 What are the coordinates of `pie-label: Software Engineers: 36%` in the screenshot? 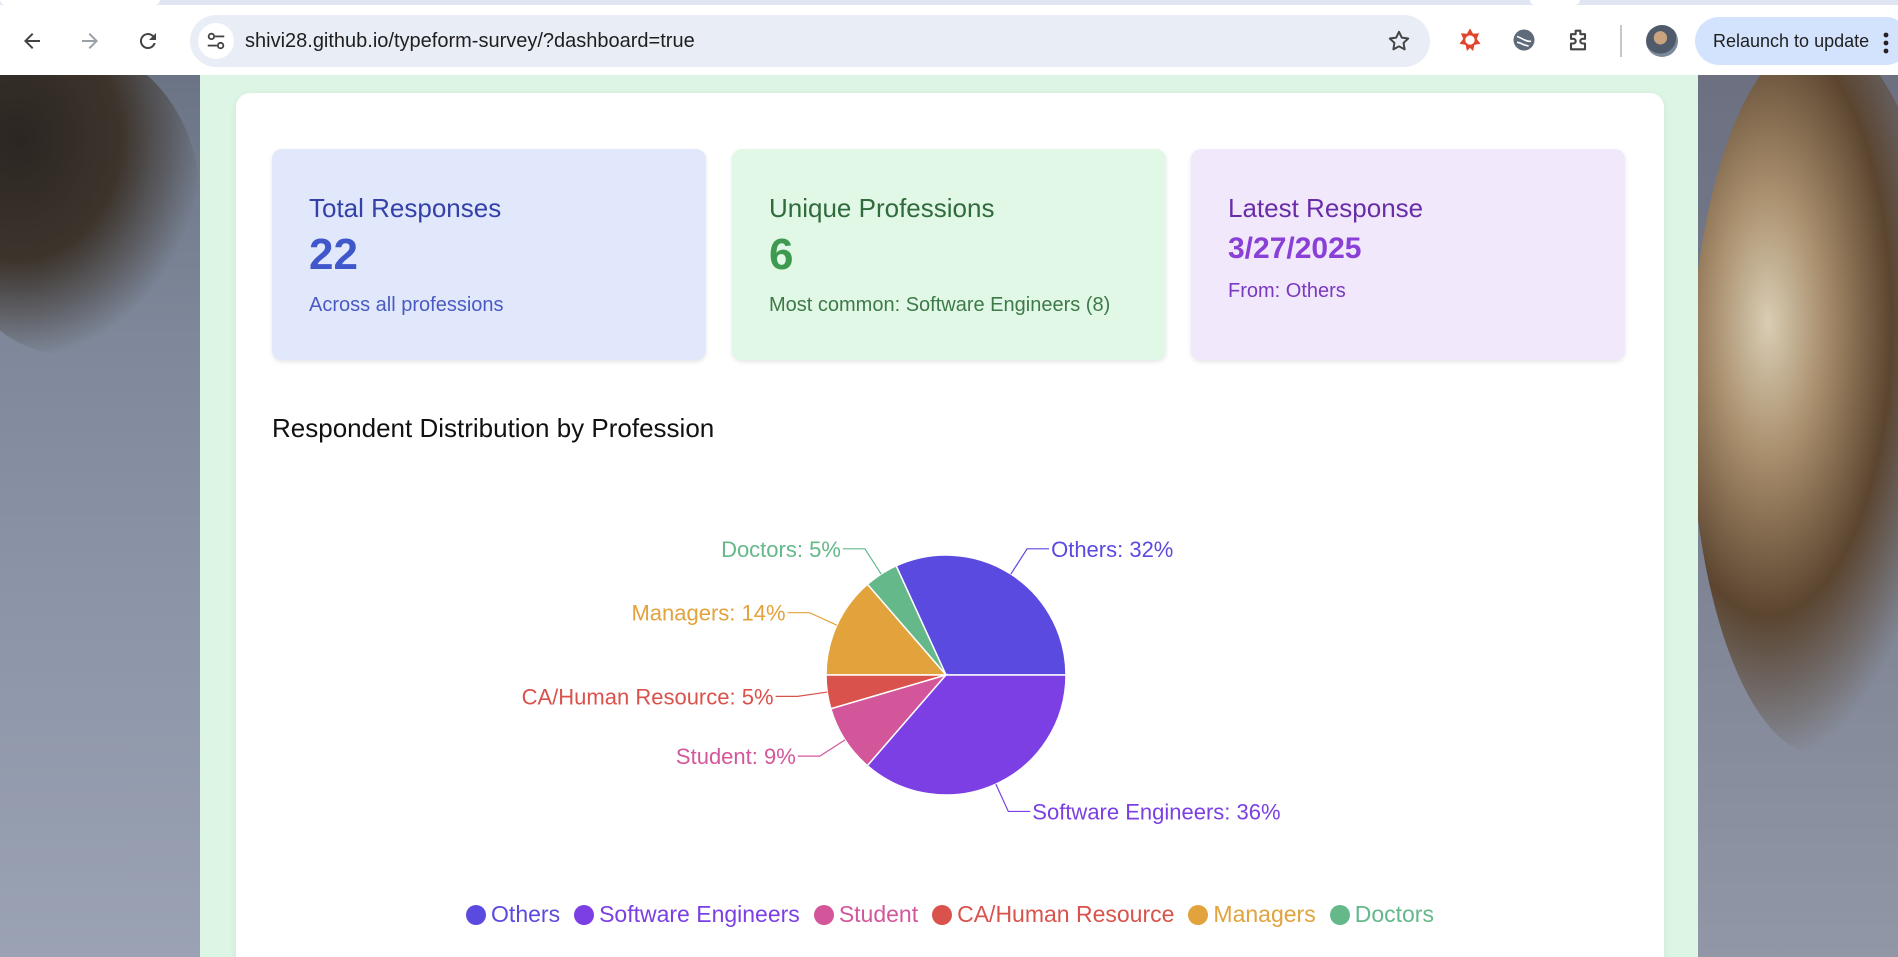 It's located at (1156, 811).